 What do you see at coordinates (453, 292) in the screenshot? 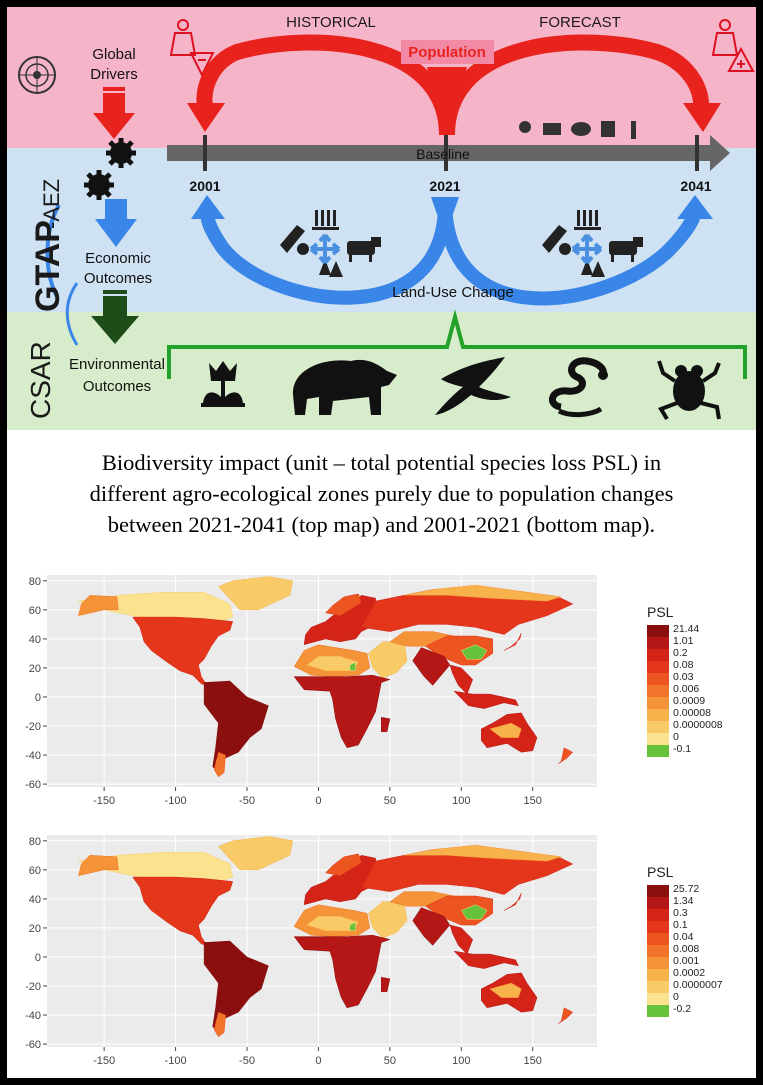
I see `land-use-change-label: Land-Use Change` at bounding box center [453, 292].